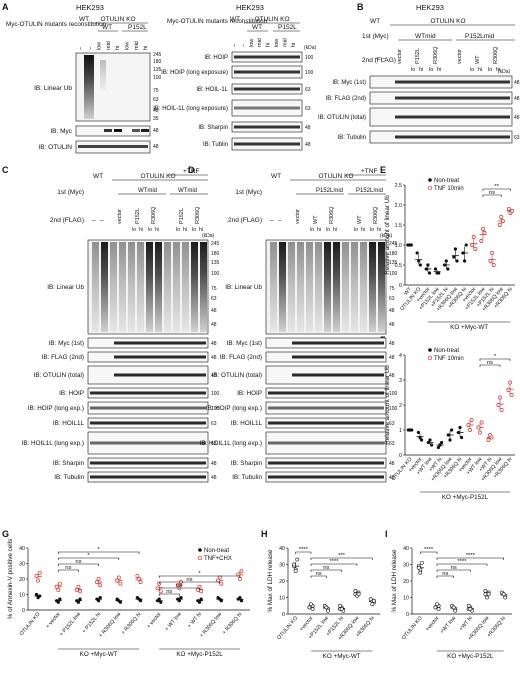 This screenshot has height=682, width=520. Describe the element at coordinates (310, 48) in the screenshot. I see `kda-label: (kDa)` at that location.